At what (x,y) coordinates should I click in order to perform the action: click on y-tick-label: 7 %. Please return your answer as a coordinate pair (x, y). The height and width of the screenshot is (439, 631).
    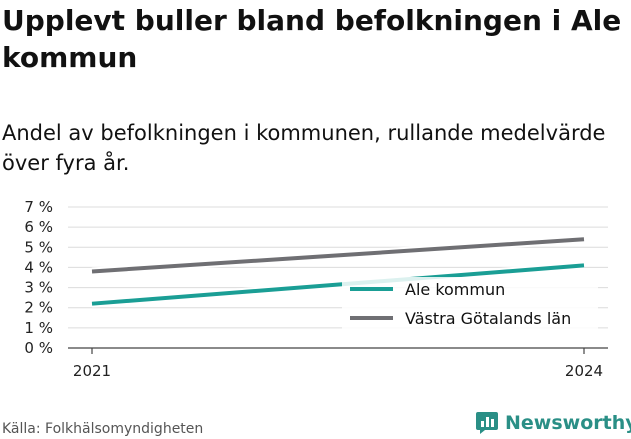
    Looking at the image, I should click on (38, 207).